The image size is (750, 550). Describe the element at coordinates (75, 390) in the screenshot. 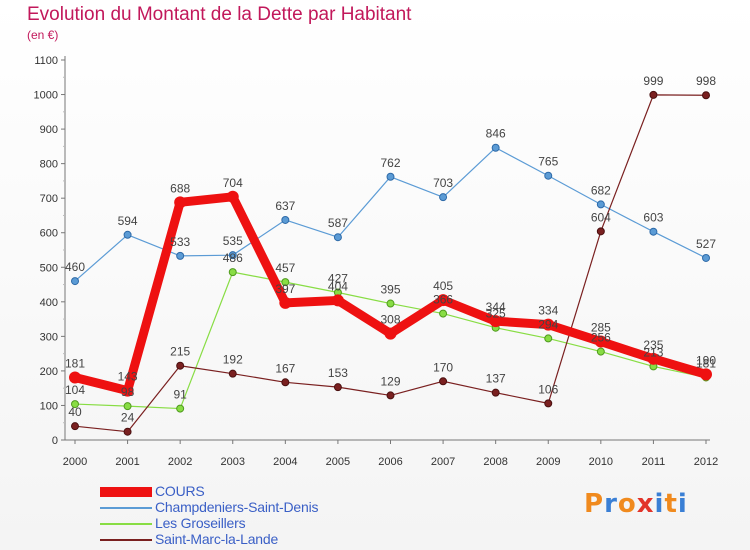

I see `data-label: 104` at that location.